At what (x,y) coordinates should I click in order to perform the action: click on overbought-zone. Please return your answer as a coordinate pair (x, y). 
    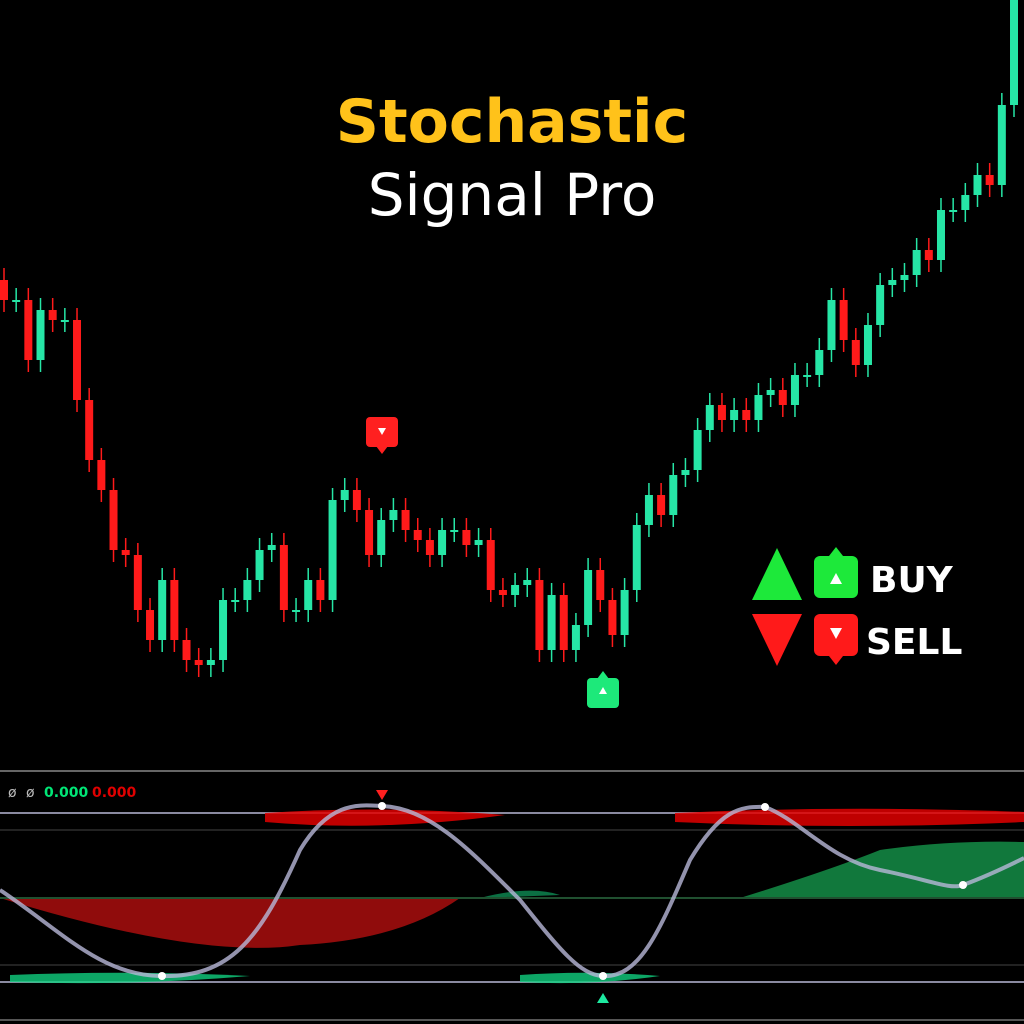
    Looking at the image, I should click on (849, 817).